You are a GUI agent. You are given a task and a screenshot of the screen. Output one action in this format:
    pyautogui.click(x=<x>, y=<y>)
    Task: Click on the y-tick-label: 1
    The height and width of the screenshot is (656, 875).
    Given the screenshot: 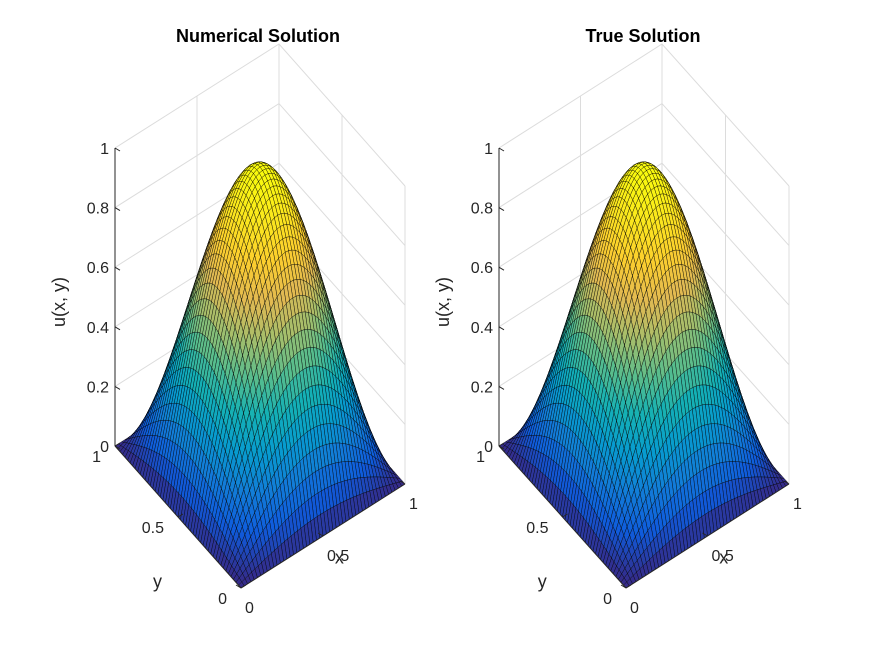 What is the action you would take?
    pyautogui.click(x=96, y=457)
    